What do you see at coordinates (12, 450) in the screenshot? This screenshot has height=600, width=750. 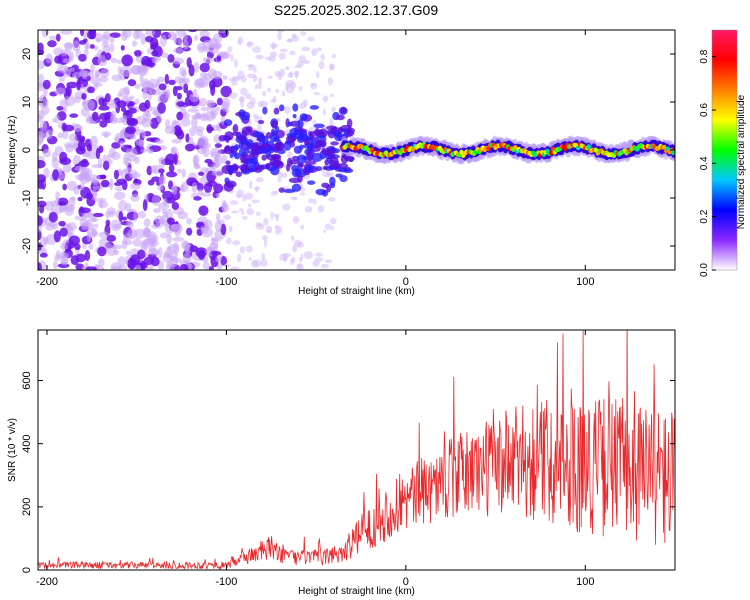 I see `y-axis-label: SNR (10 * v/v)` at bounding box center [12, 450].